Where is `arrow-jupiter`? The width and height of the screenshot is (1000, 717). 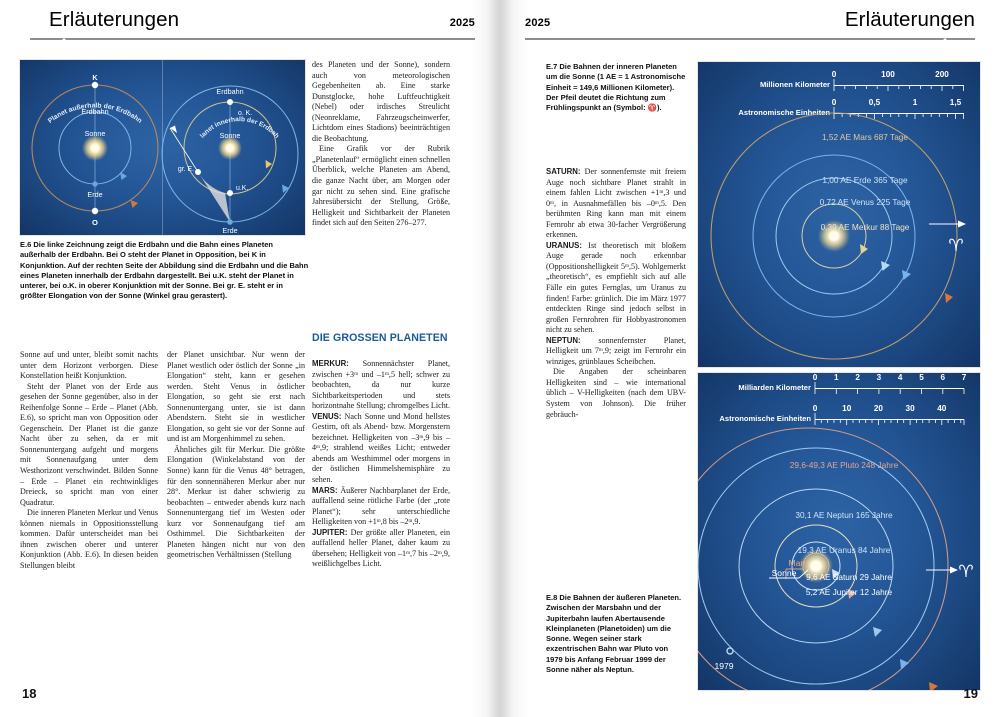 arrow-jupiter is located at coordinates (836, 574).